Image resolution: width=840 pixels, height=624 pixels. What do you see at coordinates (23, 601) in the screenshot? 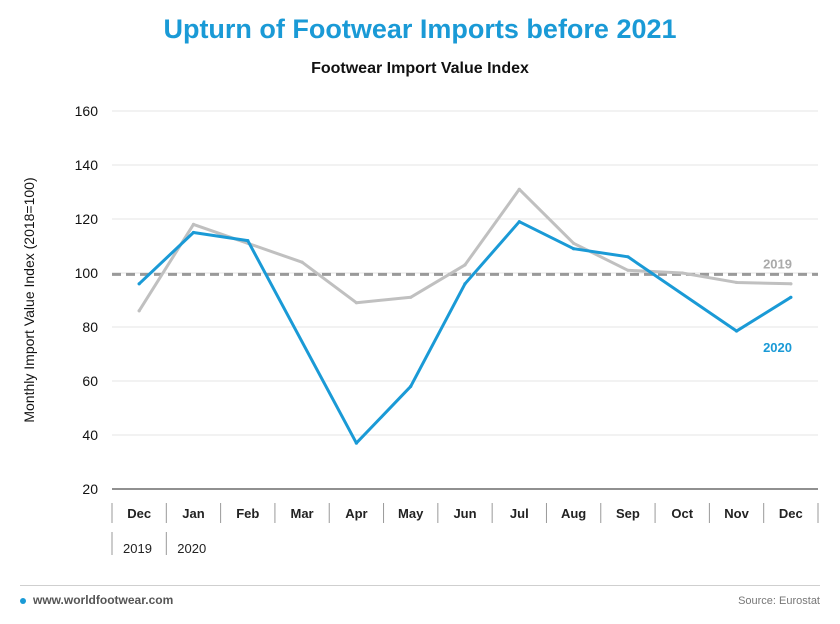
I see `footer-bullet-icon` at bounding box center [23, 601].